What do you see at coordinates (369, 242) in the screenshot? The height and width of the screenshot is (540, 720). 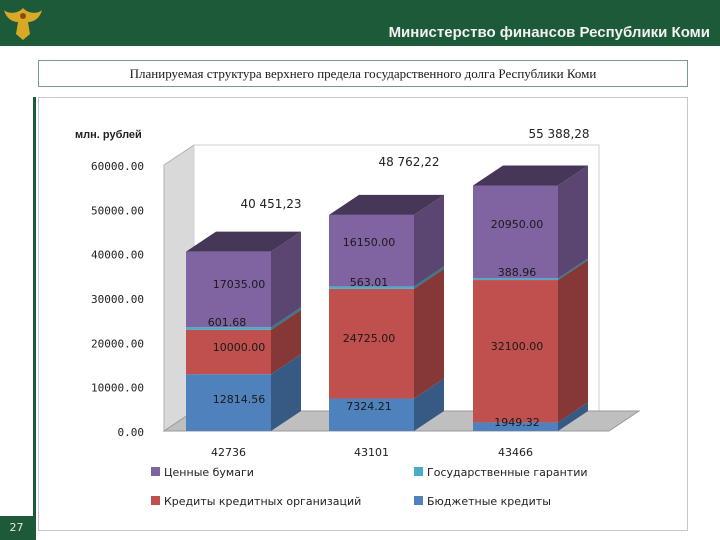 I see `data-label-securities: 16150.00` at bounding box center [369, 242].